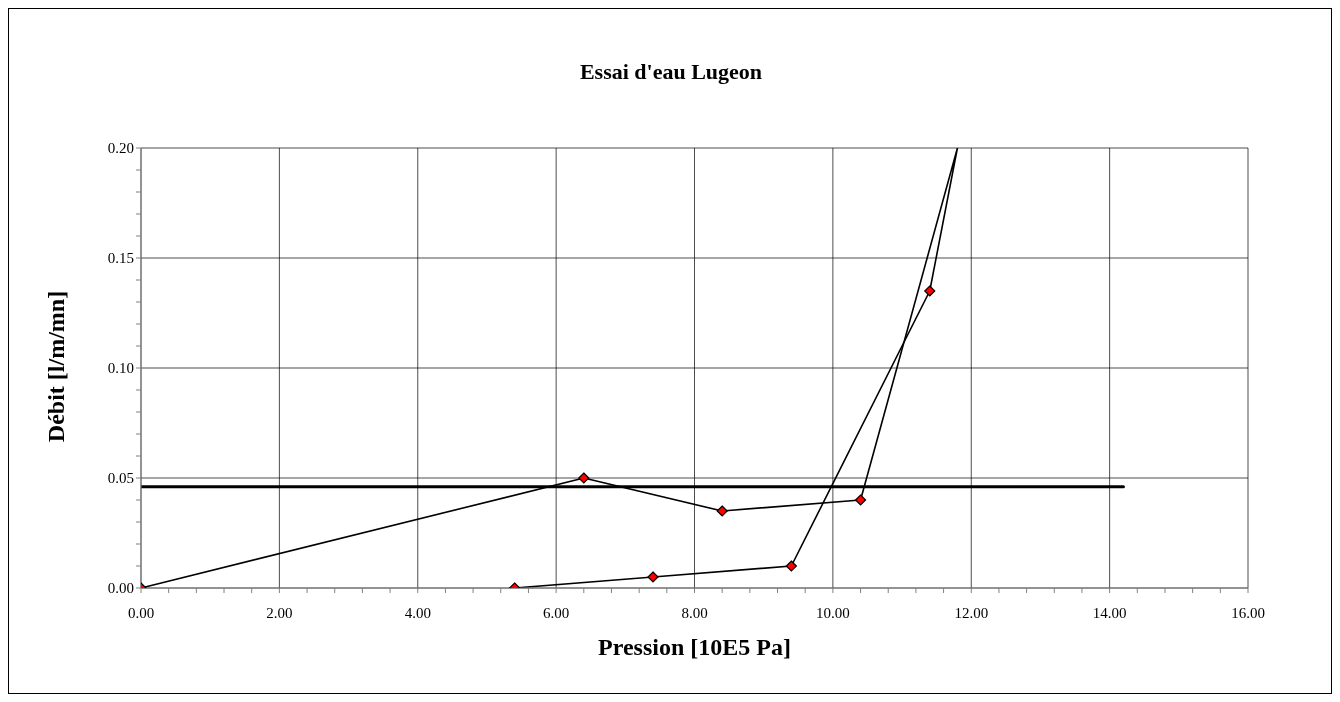 The width and height of the screenshot is (1340, 702). Describe the element at coordinates (120, 588) in the screenshot. I see `y-tick-label: 0.00` at that location.